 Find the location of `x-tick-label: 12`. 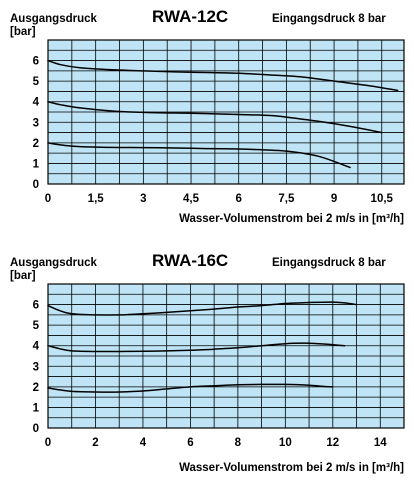

x-tick-label: 12 is located at coordinates (332, 443).